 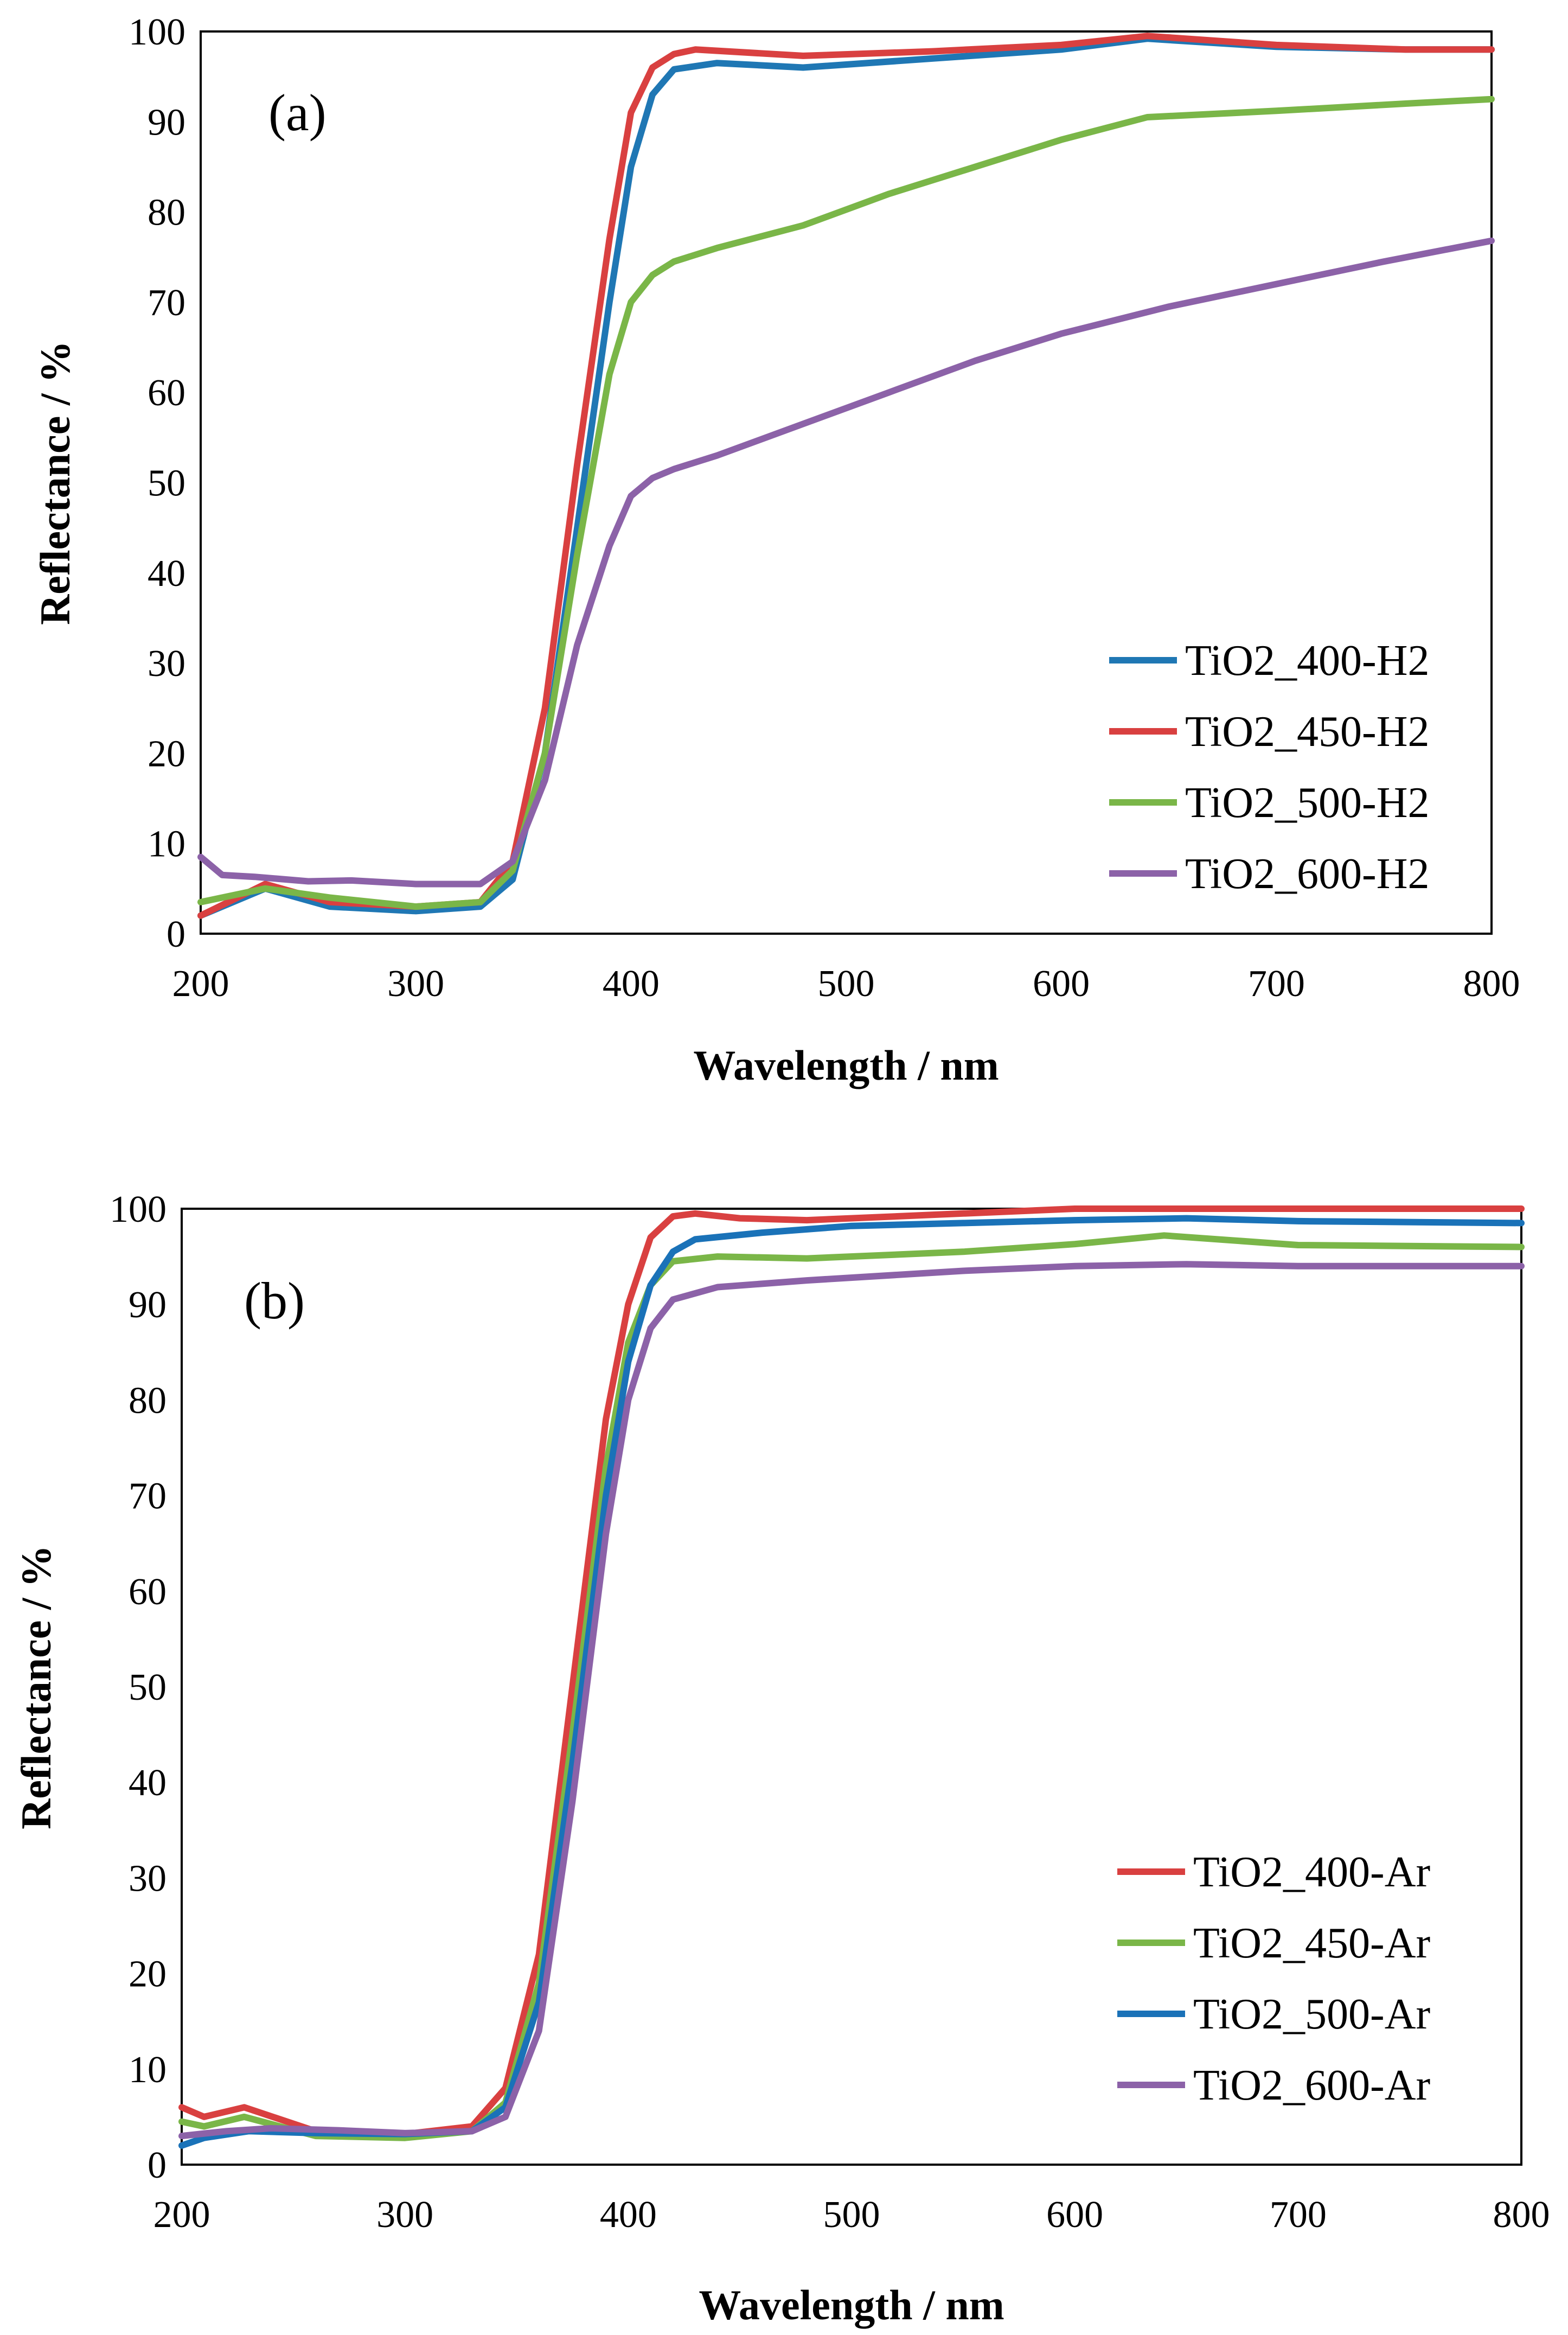 I want to click on legend-item: TiO2_400-Ar, so click(x=1273, y=1872).